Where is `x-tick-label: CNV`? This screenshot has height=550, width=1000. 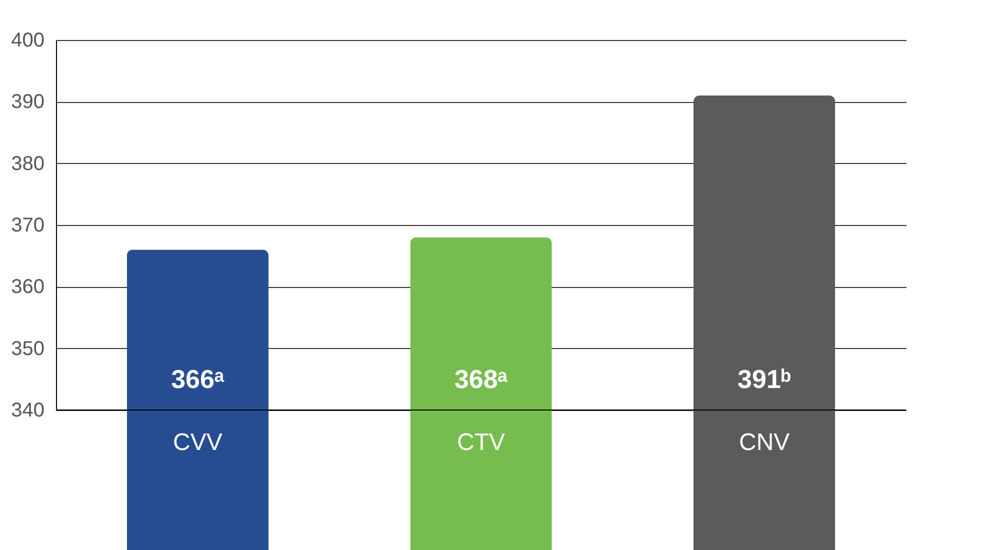
x-tick-label: CNV is located at coordinates (764, 442).